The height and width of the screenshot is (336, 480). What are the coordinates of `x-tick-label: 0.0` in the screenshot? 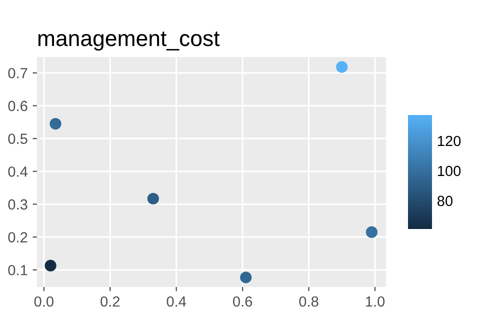 It's located at (44, 301).